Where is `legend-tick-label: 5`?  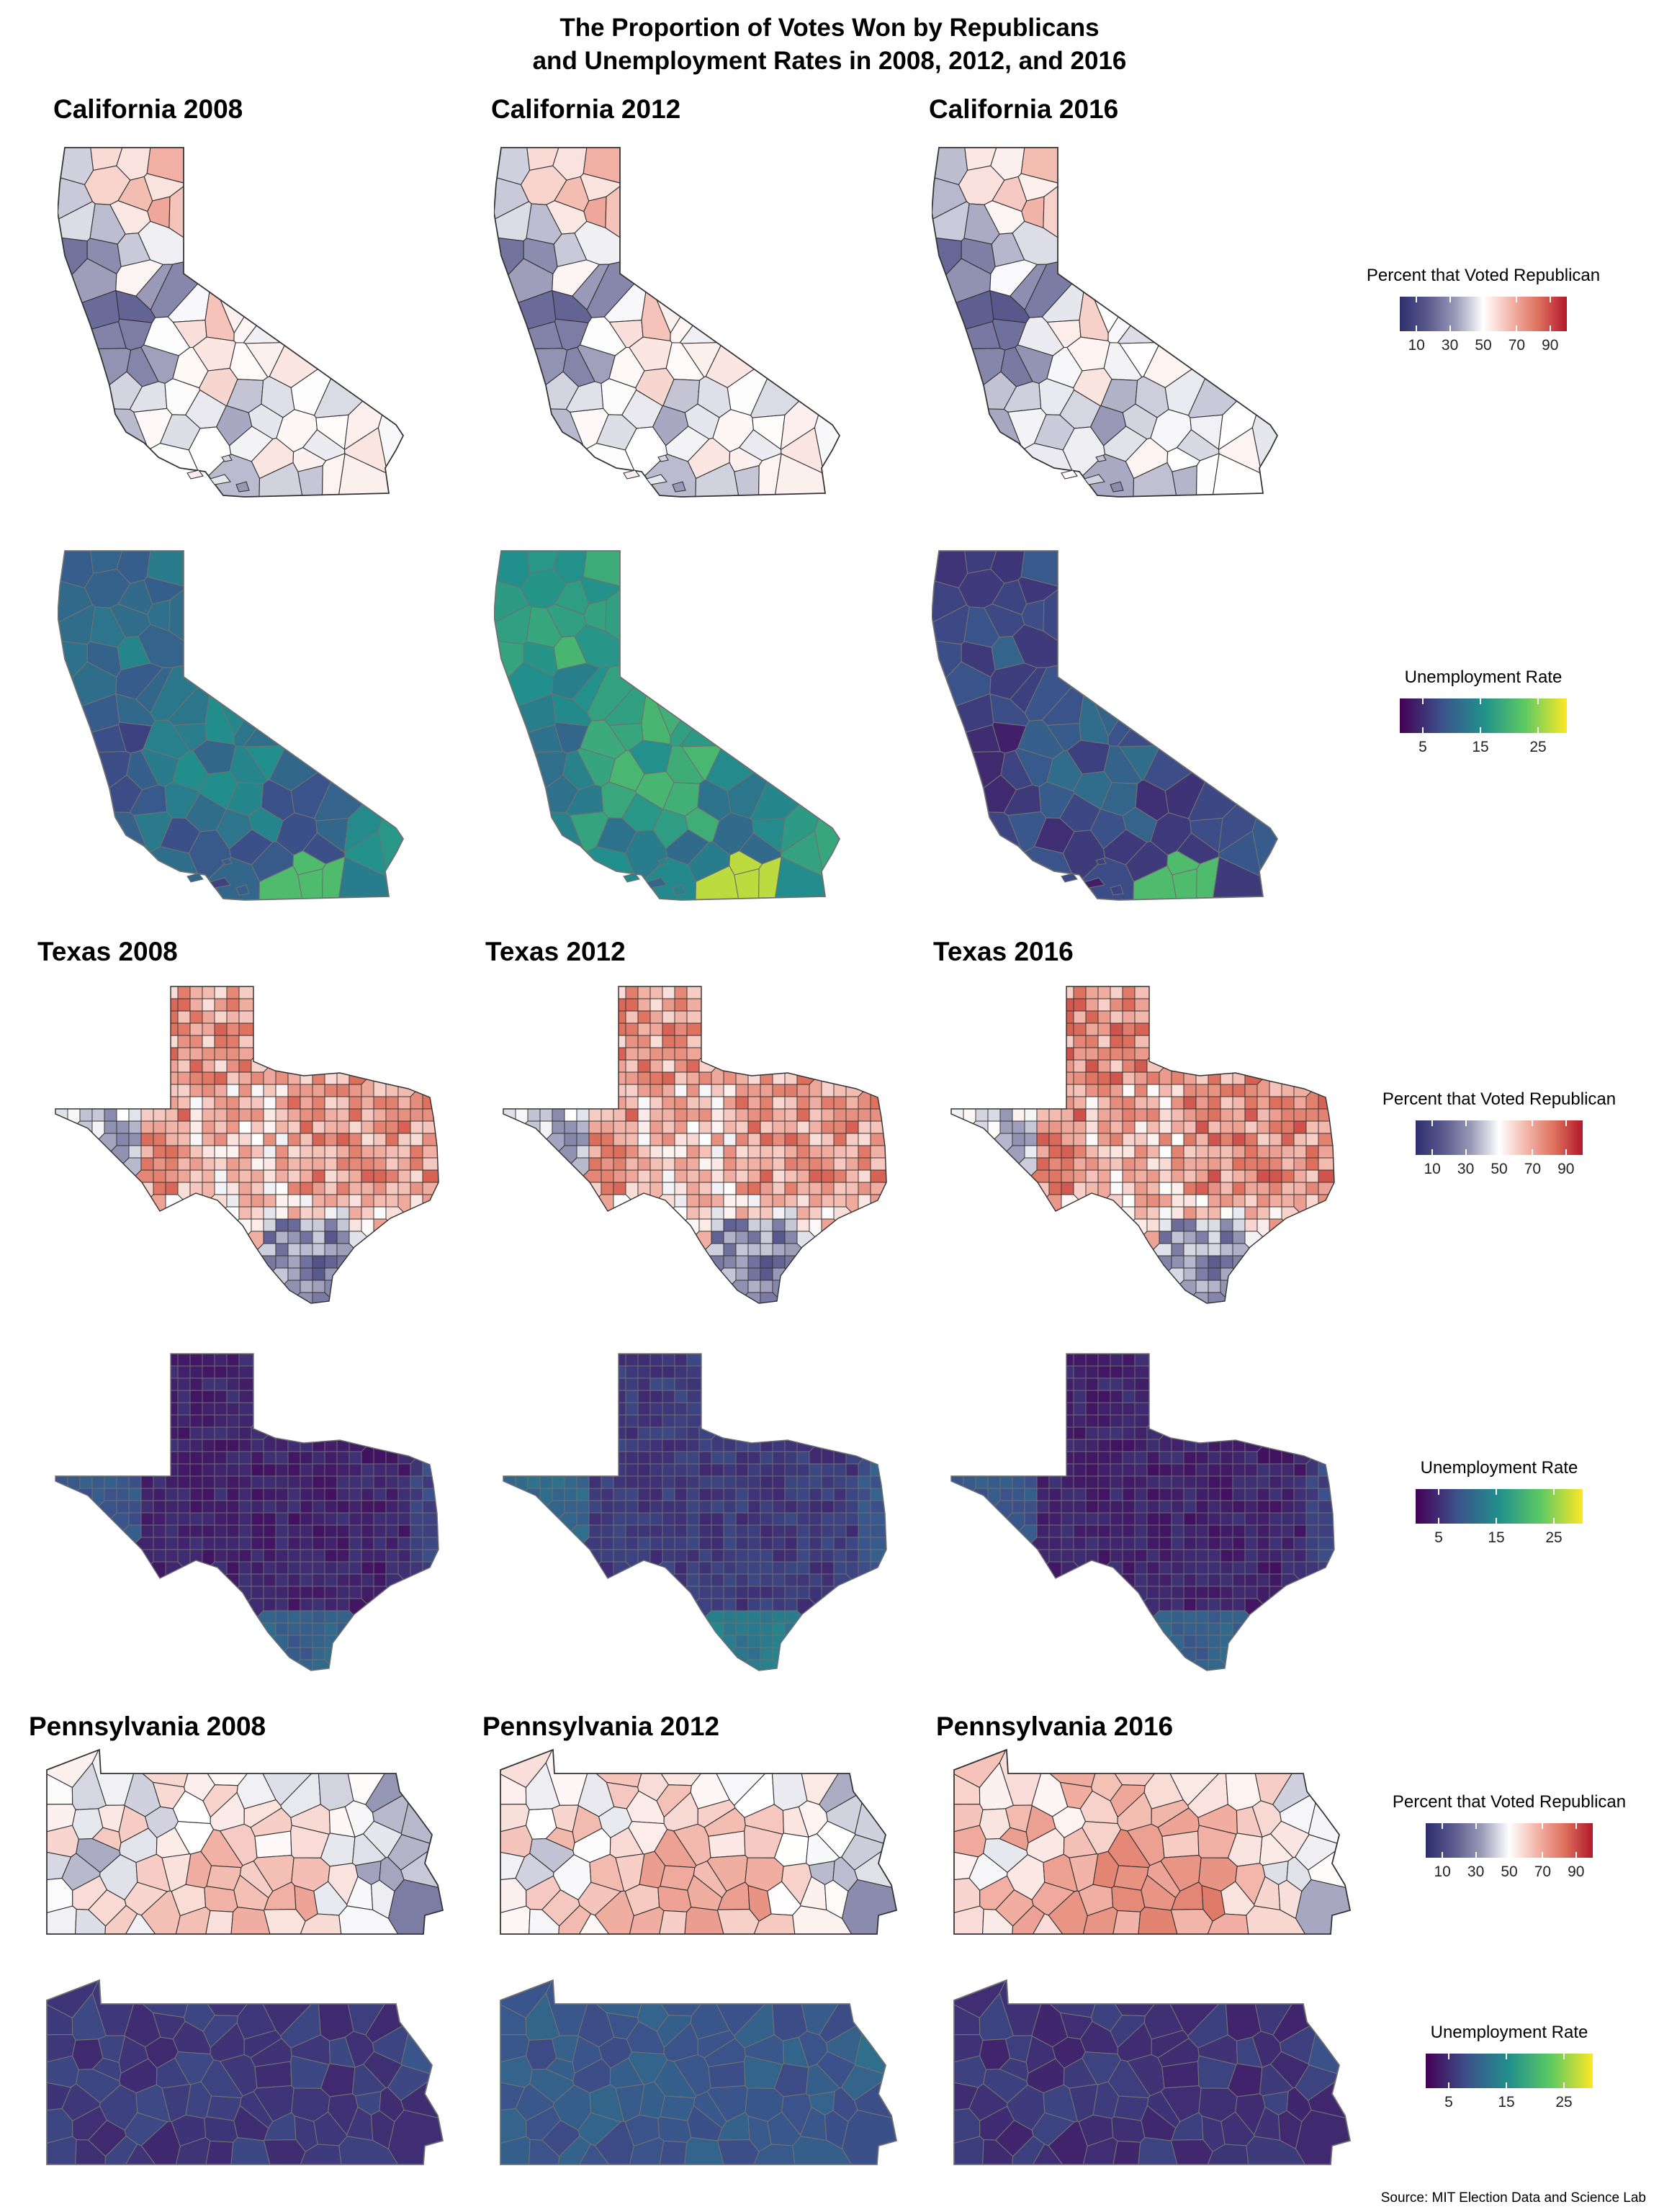 legend-tick-label: 5 is located at coordinates (1448, 2102).